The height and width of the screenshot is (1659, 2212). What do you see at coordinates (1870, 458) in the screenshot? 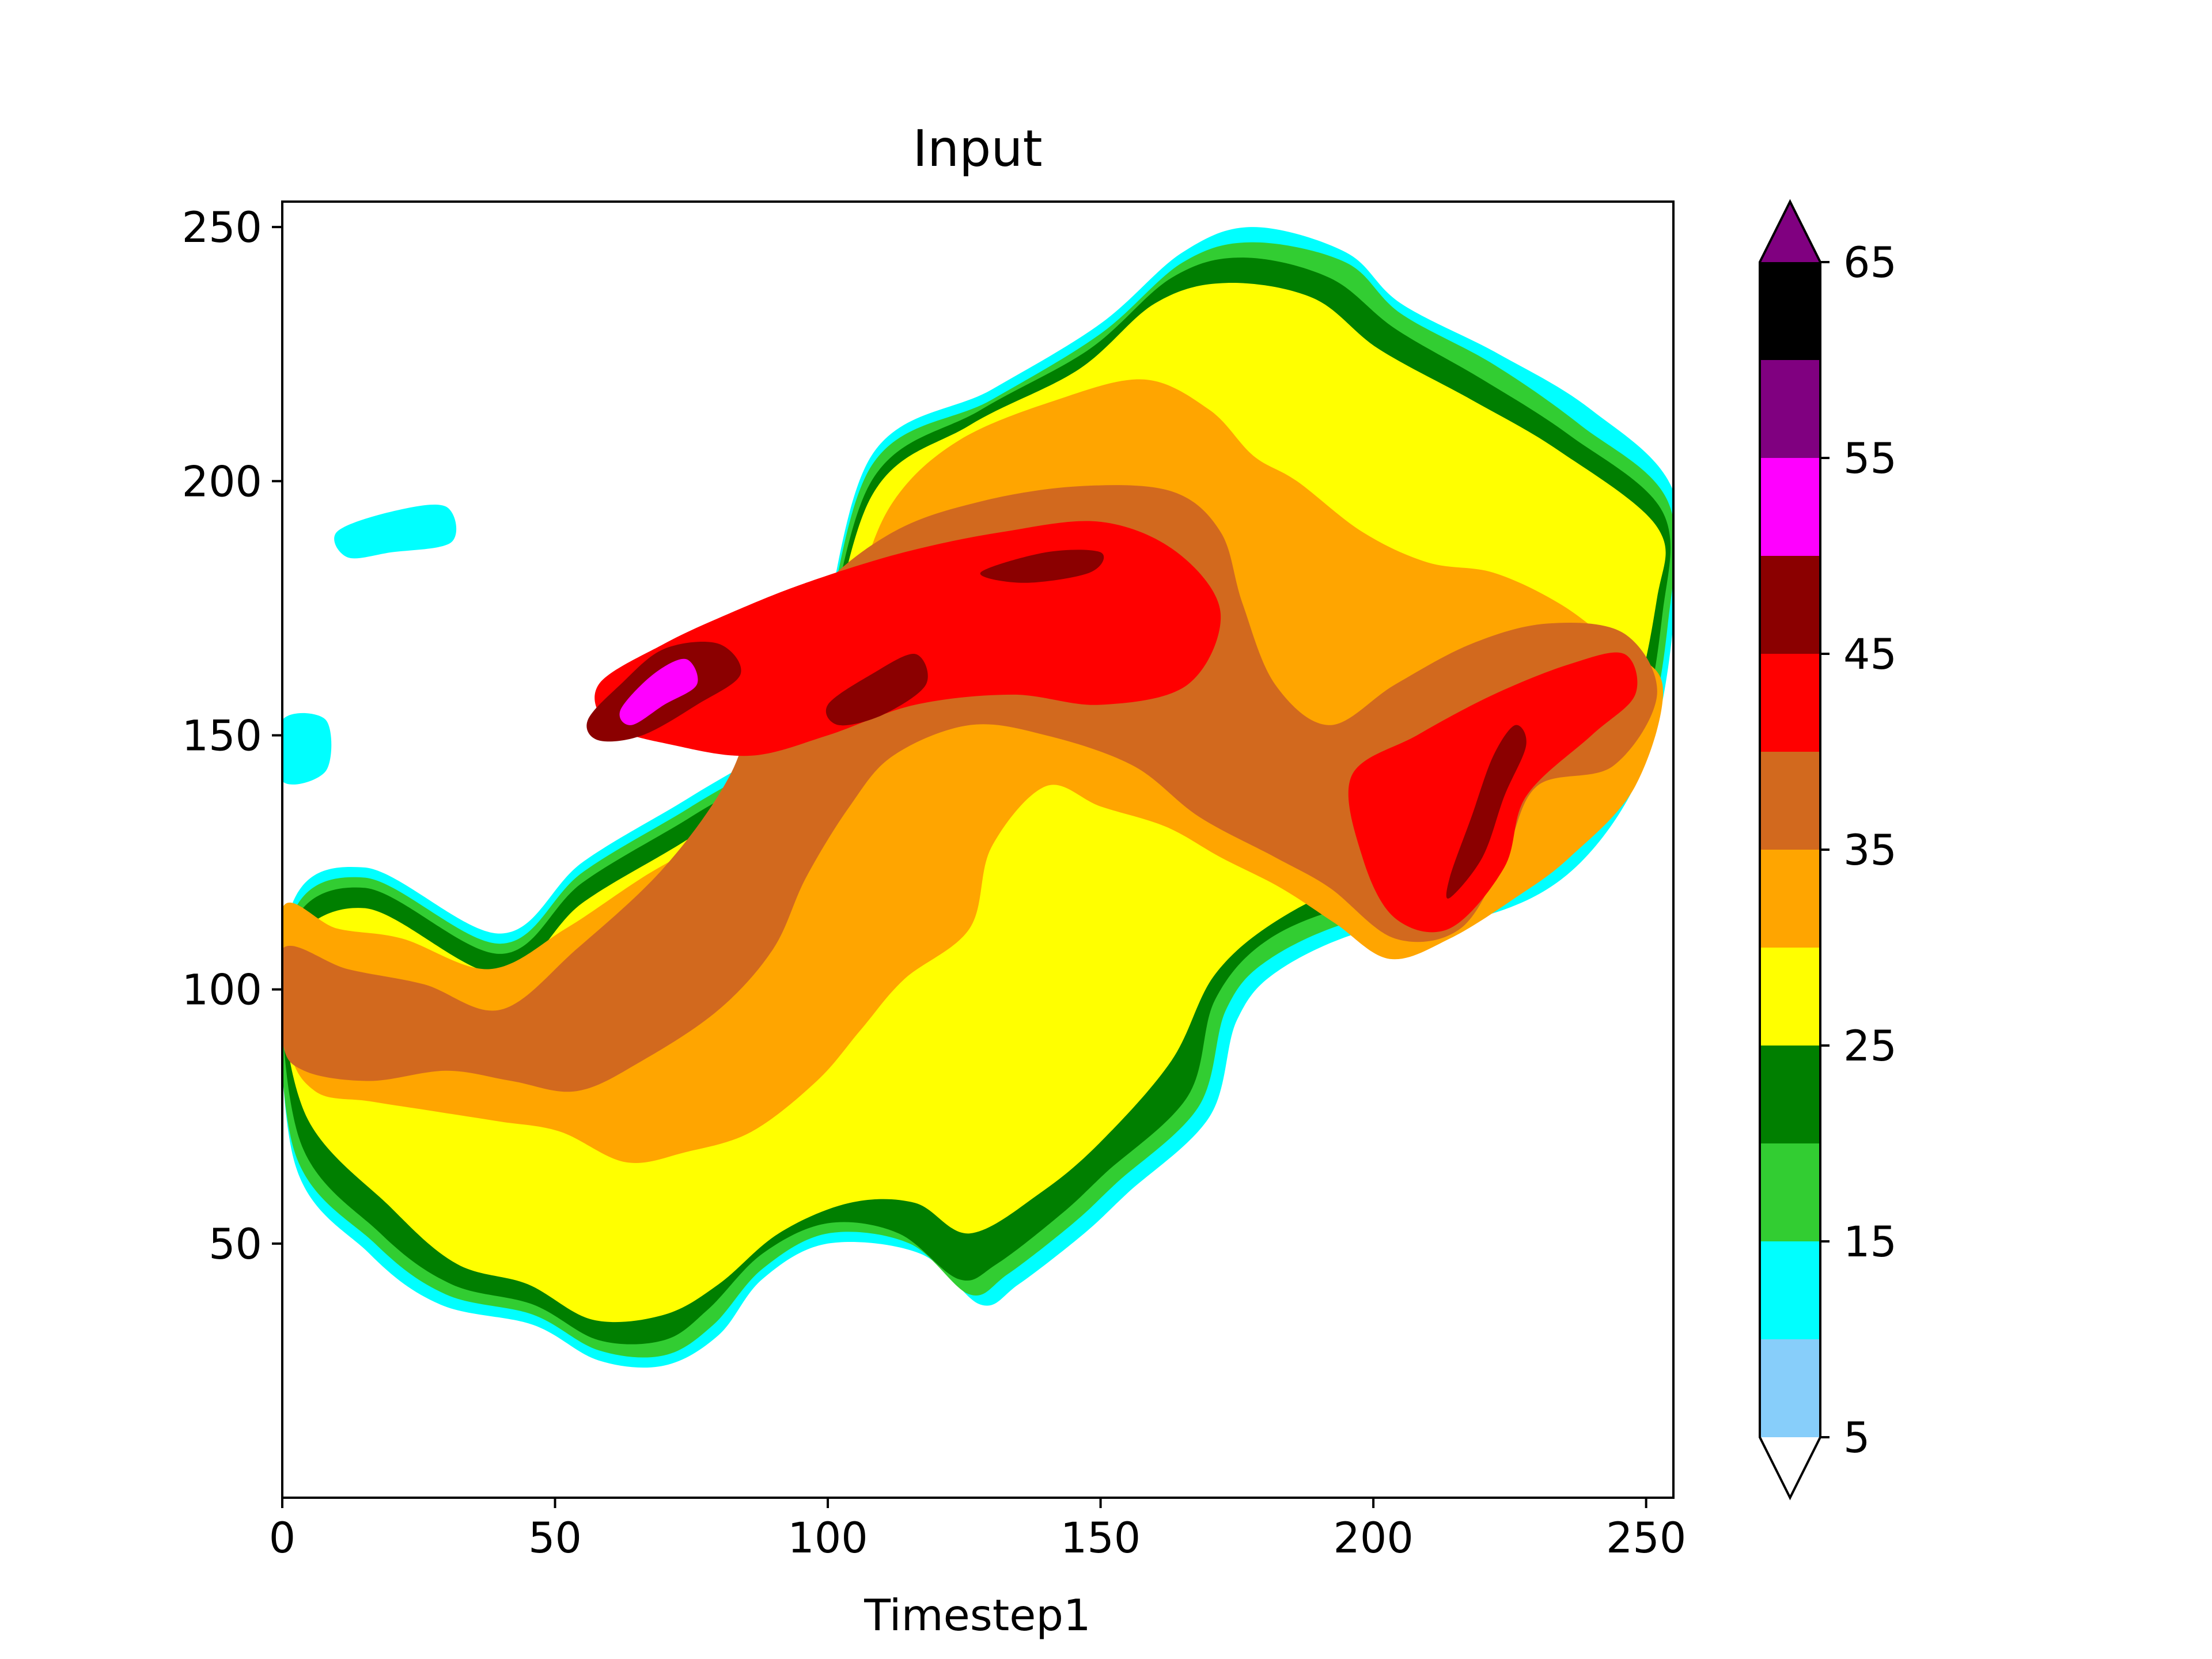
I see `colorbar-tick-label: 55` at bounding box center [1870, 458].